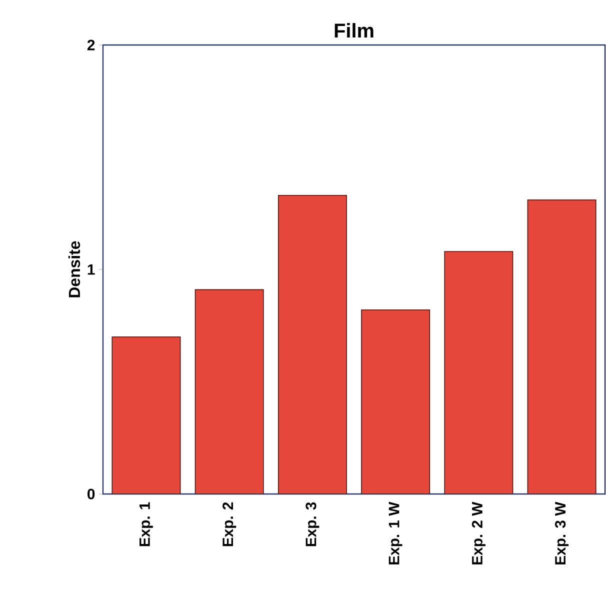  Describe the element at coordinates (354, 30) in the screenshot. I see `chart-title: Film` at that location.